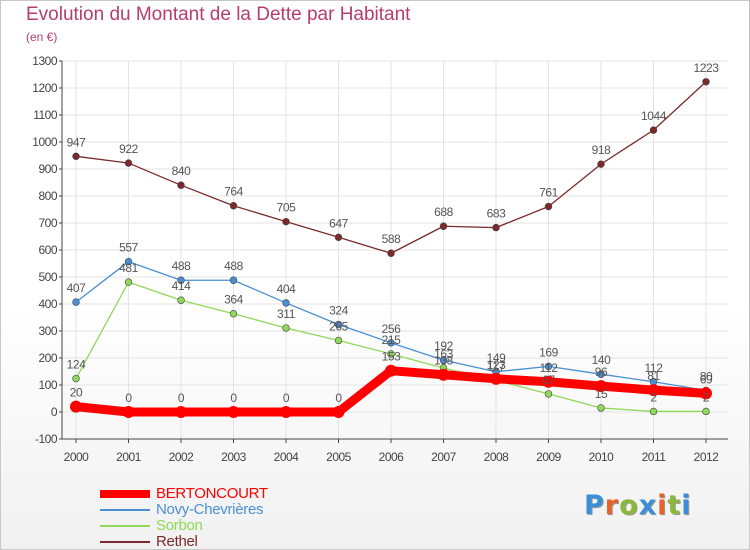  Describe the element at coordinates (602, 457) in the screenshot. I see `x-tick-label: 2010` at that location.